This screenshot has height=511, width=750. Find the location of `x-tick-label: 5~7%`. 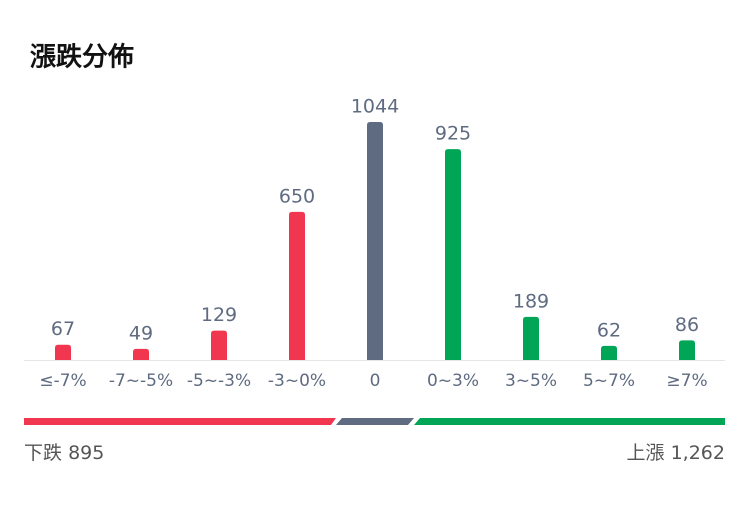

x-tick-label: 5~7% is located at coordinates (609, 381).